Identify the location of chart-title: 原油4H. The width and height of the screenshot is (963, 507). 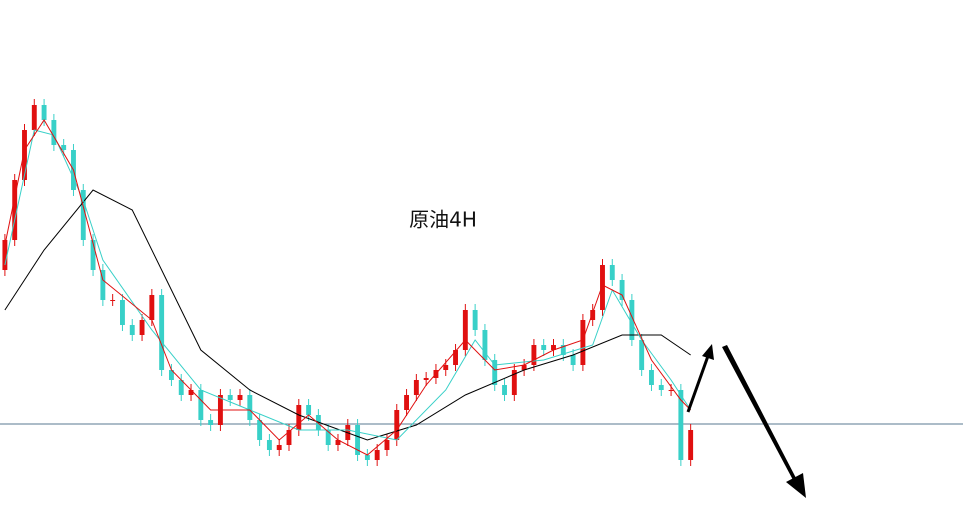
(443, 220).